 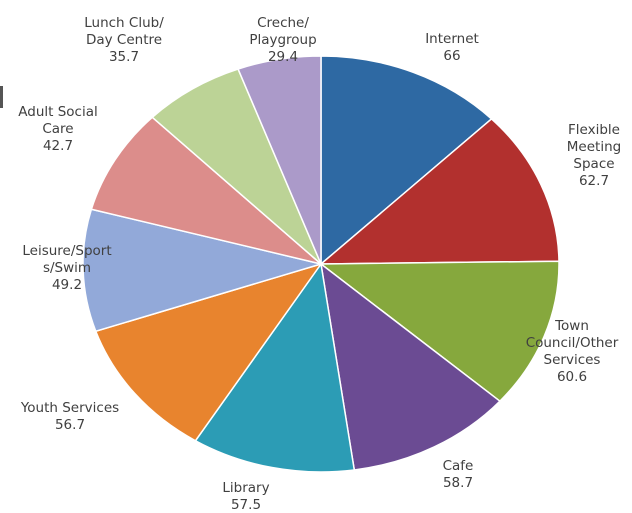 I want to click on pie-slice-cafe, so click(x=410, y=366).